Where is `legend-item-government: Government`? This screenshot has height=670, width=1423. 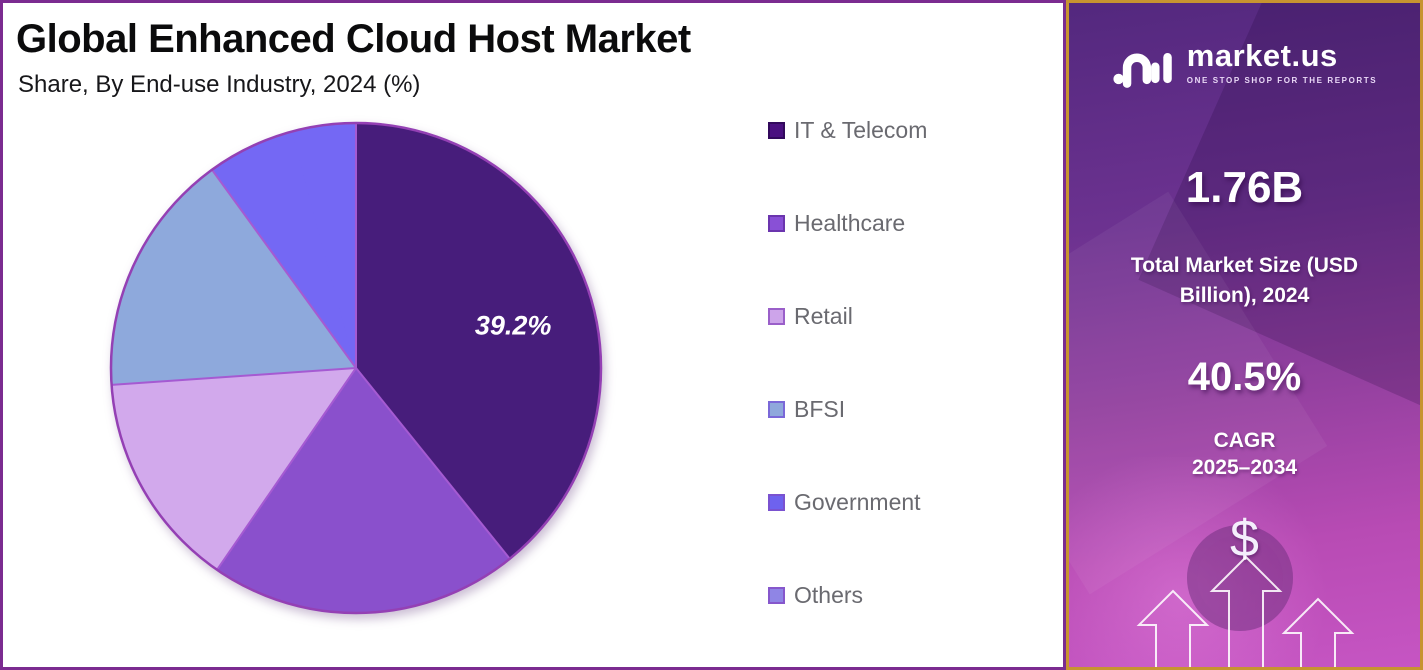 legend-item-government: Government is located at coordinates (847, 502).